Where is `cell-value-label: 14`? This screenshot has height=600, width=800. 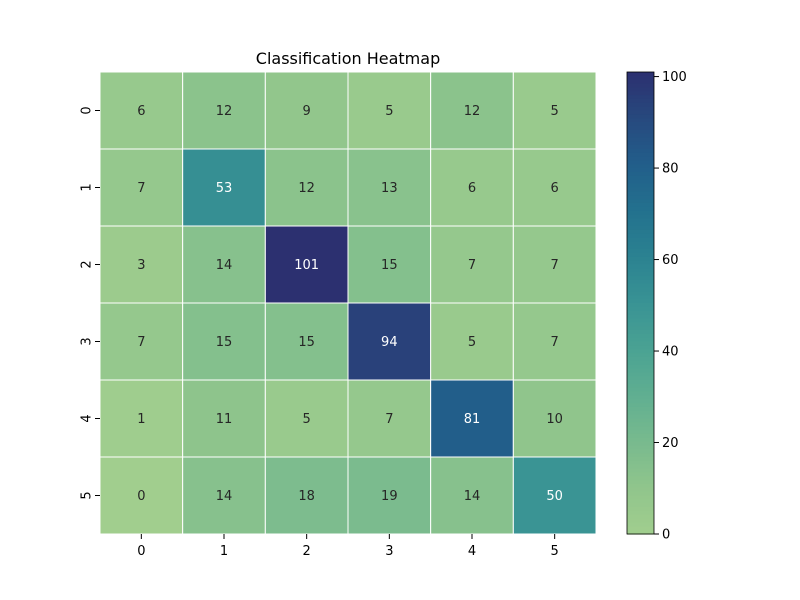 cell-value-label: 14 is located at coordinates (224, 265).